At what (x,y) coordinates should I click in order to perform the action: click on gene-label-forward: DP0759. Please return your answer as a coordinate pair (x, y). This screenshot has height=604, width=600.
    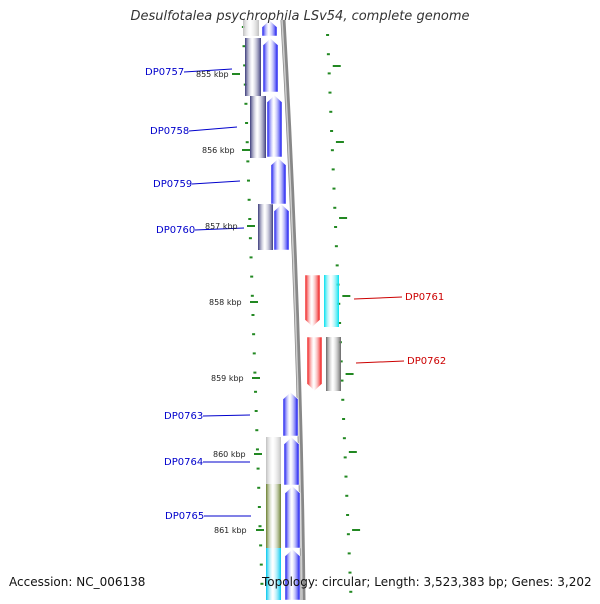
    Looking at the image, I should click on (172, 184).